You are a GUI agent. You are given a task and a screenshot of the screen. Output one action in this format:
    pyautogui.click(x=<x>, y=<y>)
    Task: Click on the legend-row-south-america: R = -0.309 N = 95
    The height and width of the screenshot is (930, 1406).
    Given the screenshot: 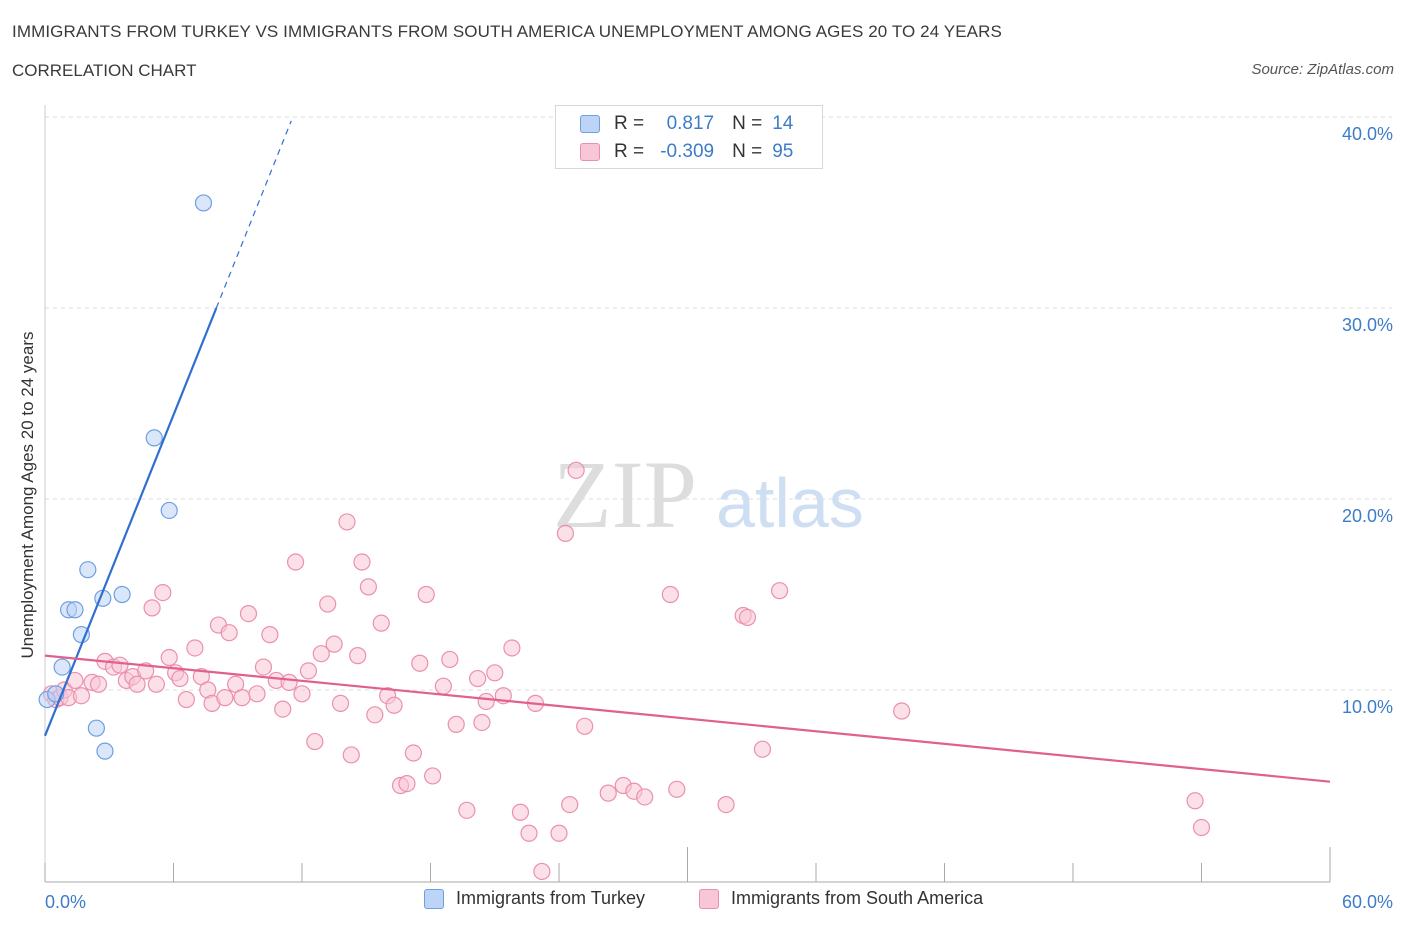 What is the action you would take?
    pyautogui.click(x=686, y=152)
    